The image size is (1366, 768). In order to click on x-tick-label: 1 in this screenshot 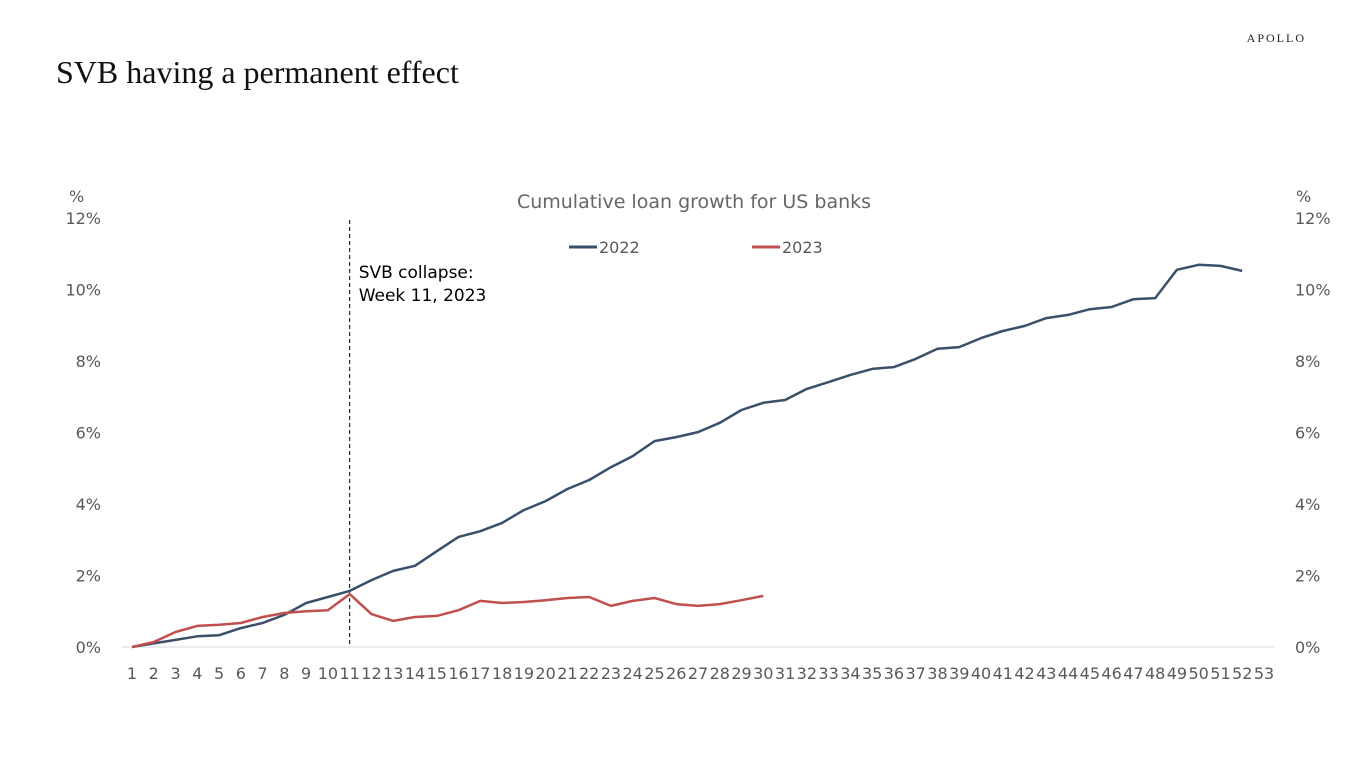, I will do `click(132, 673)`.